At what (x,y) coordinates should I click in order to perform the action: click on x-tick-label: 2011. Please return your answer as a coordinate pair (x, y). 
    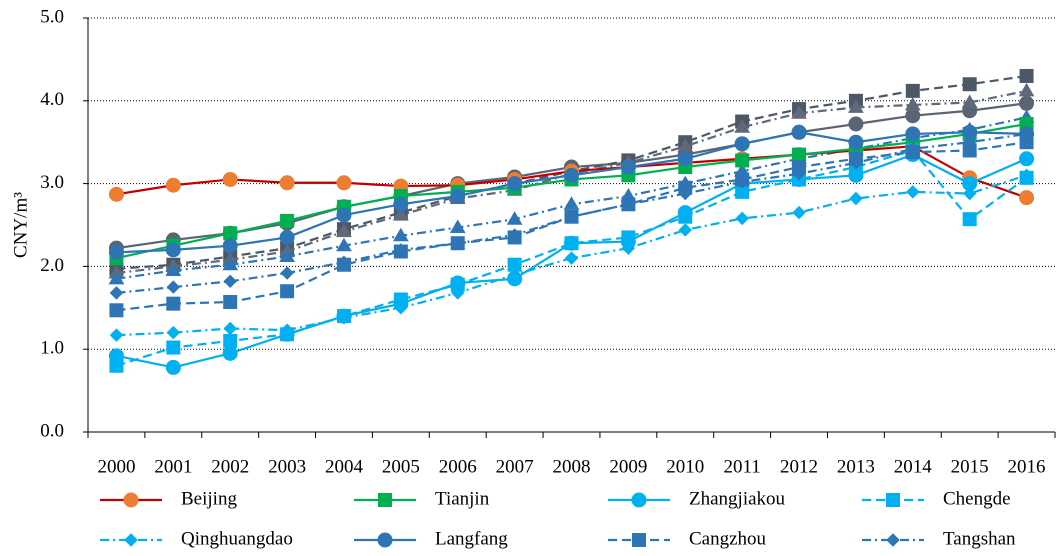
    Looking at the image, I should click on (741, 466).